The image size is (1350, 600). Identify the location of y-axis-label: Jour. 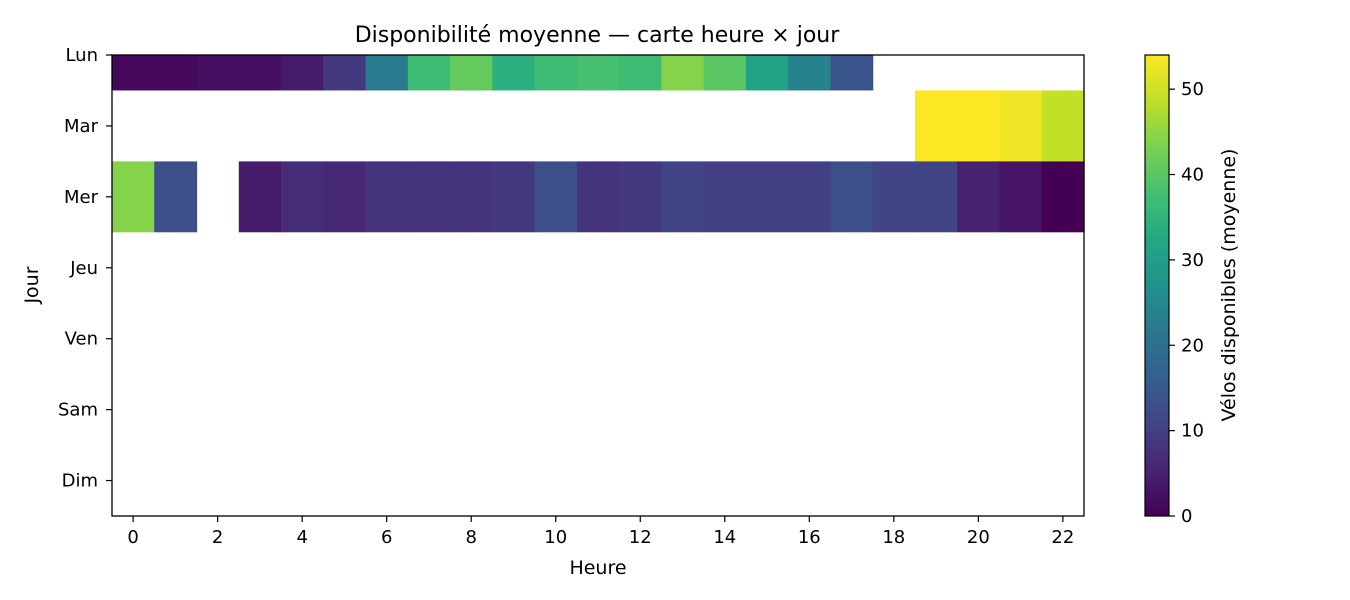
(32, 285).